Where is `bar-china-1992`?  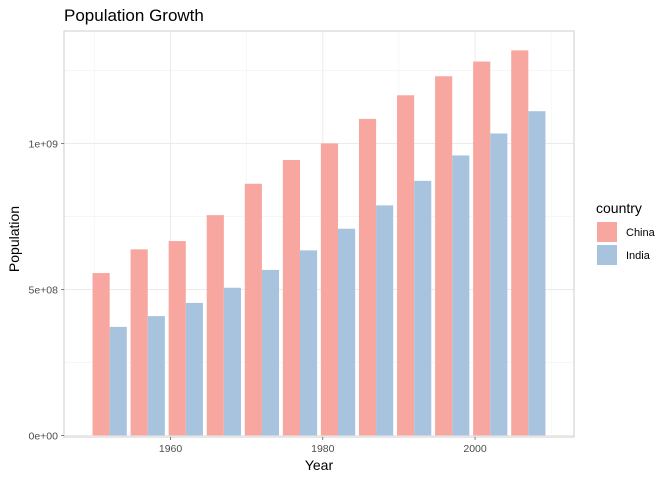
bar-china-1992 is located at coordinates (406, 265).